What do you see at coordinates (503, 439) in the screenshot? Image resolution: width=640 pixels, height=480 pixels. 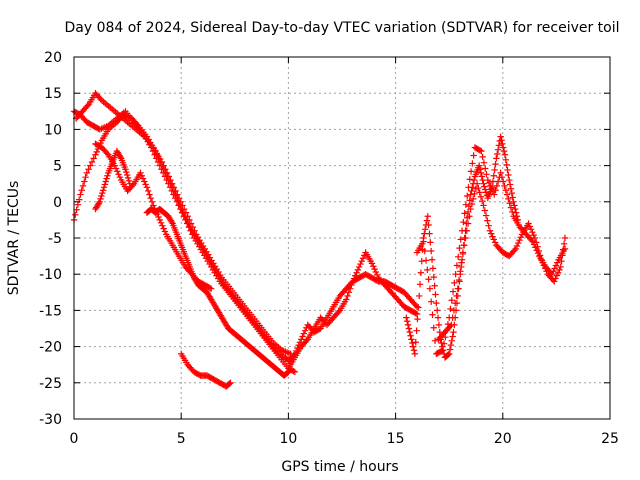 I see `x-tick-label: 20` at bounding box center [503, 439].